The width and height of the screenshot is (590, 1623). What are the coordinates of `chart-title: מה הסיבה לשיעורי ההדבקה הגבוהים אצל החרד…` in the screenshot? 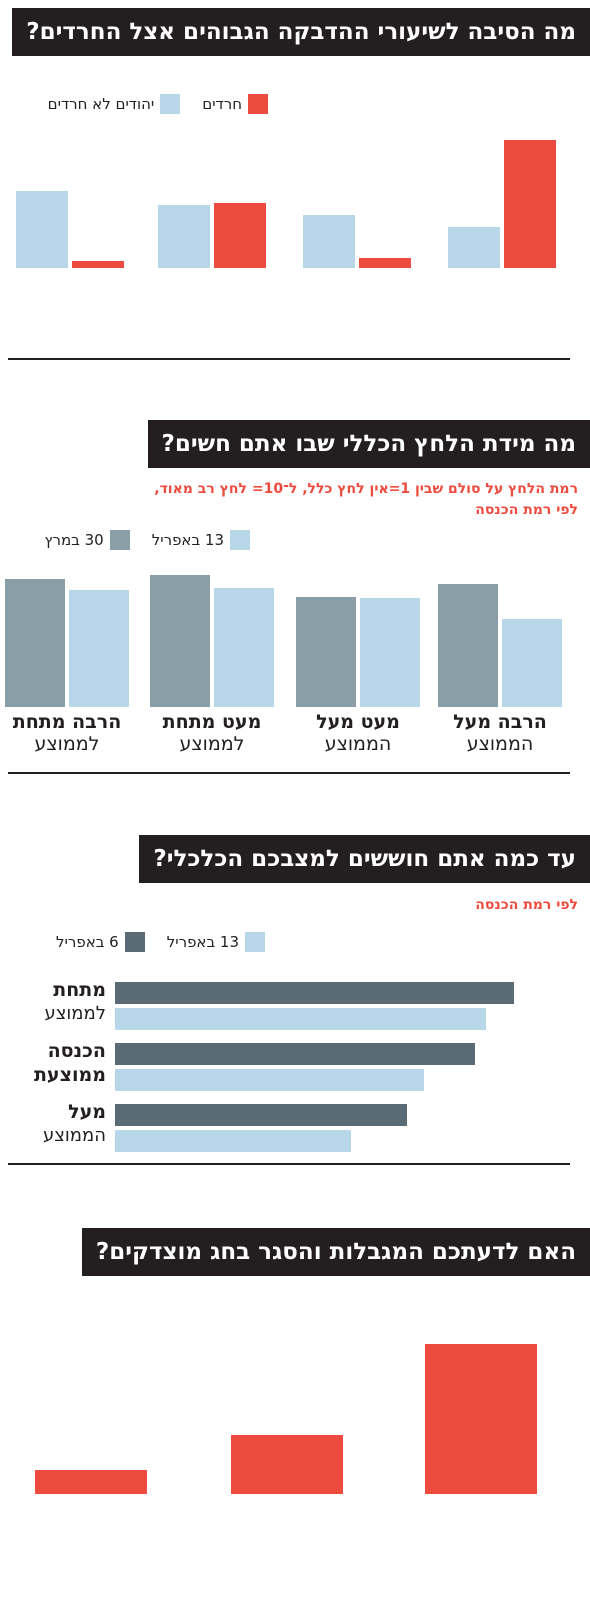 It's located at (301, 32).